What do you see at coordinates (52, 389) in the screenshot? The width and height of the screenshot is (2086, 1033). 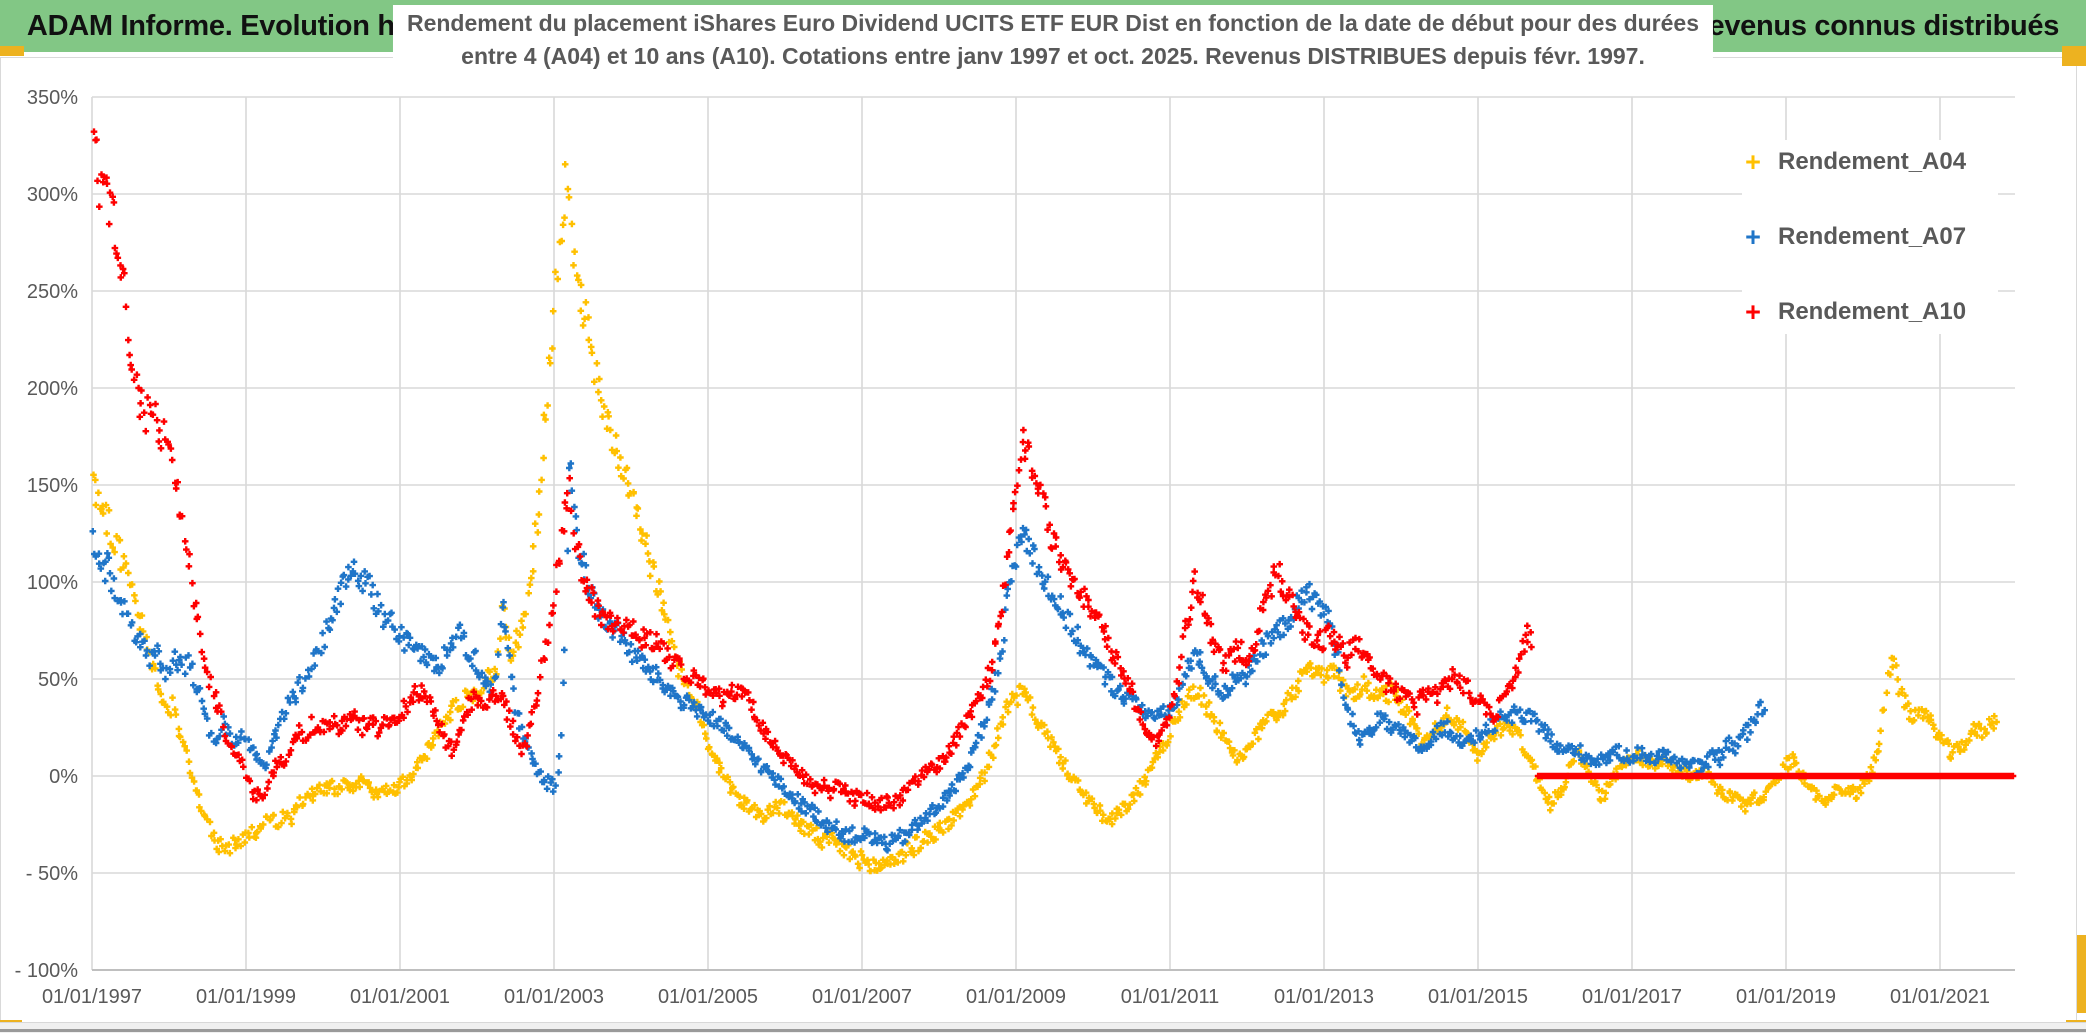 I see `y-tick-label: 200%` at bounding box center [52, 389].